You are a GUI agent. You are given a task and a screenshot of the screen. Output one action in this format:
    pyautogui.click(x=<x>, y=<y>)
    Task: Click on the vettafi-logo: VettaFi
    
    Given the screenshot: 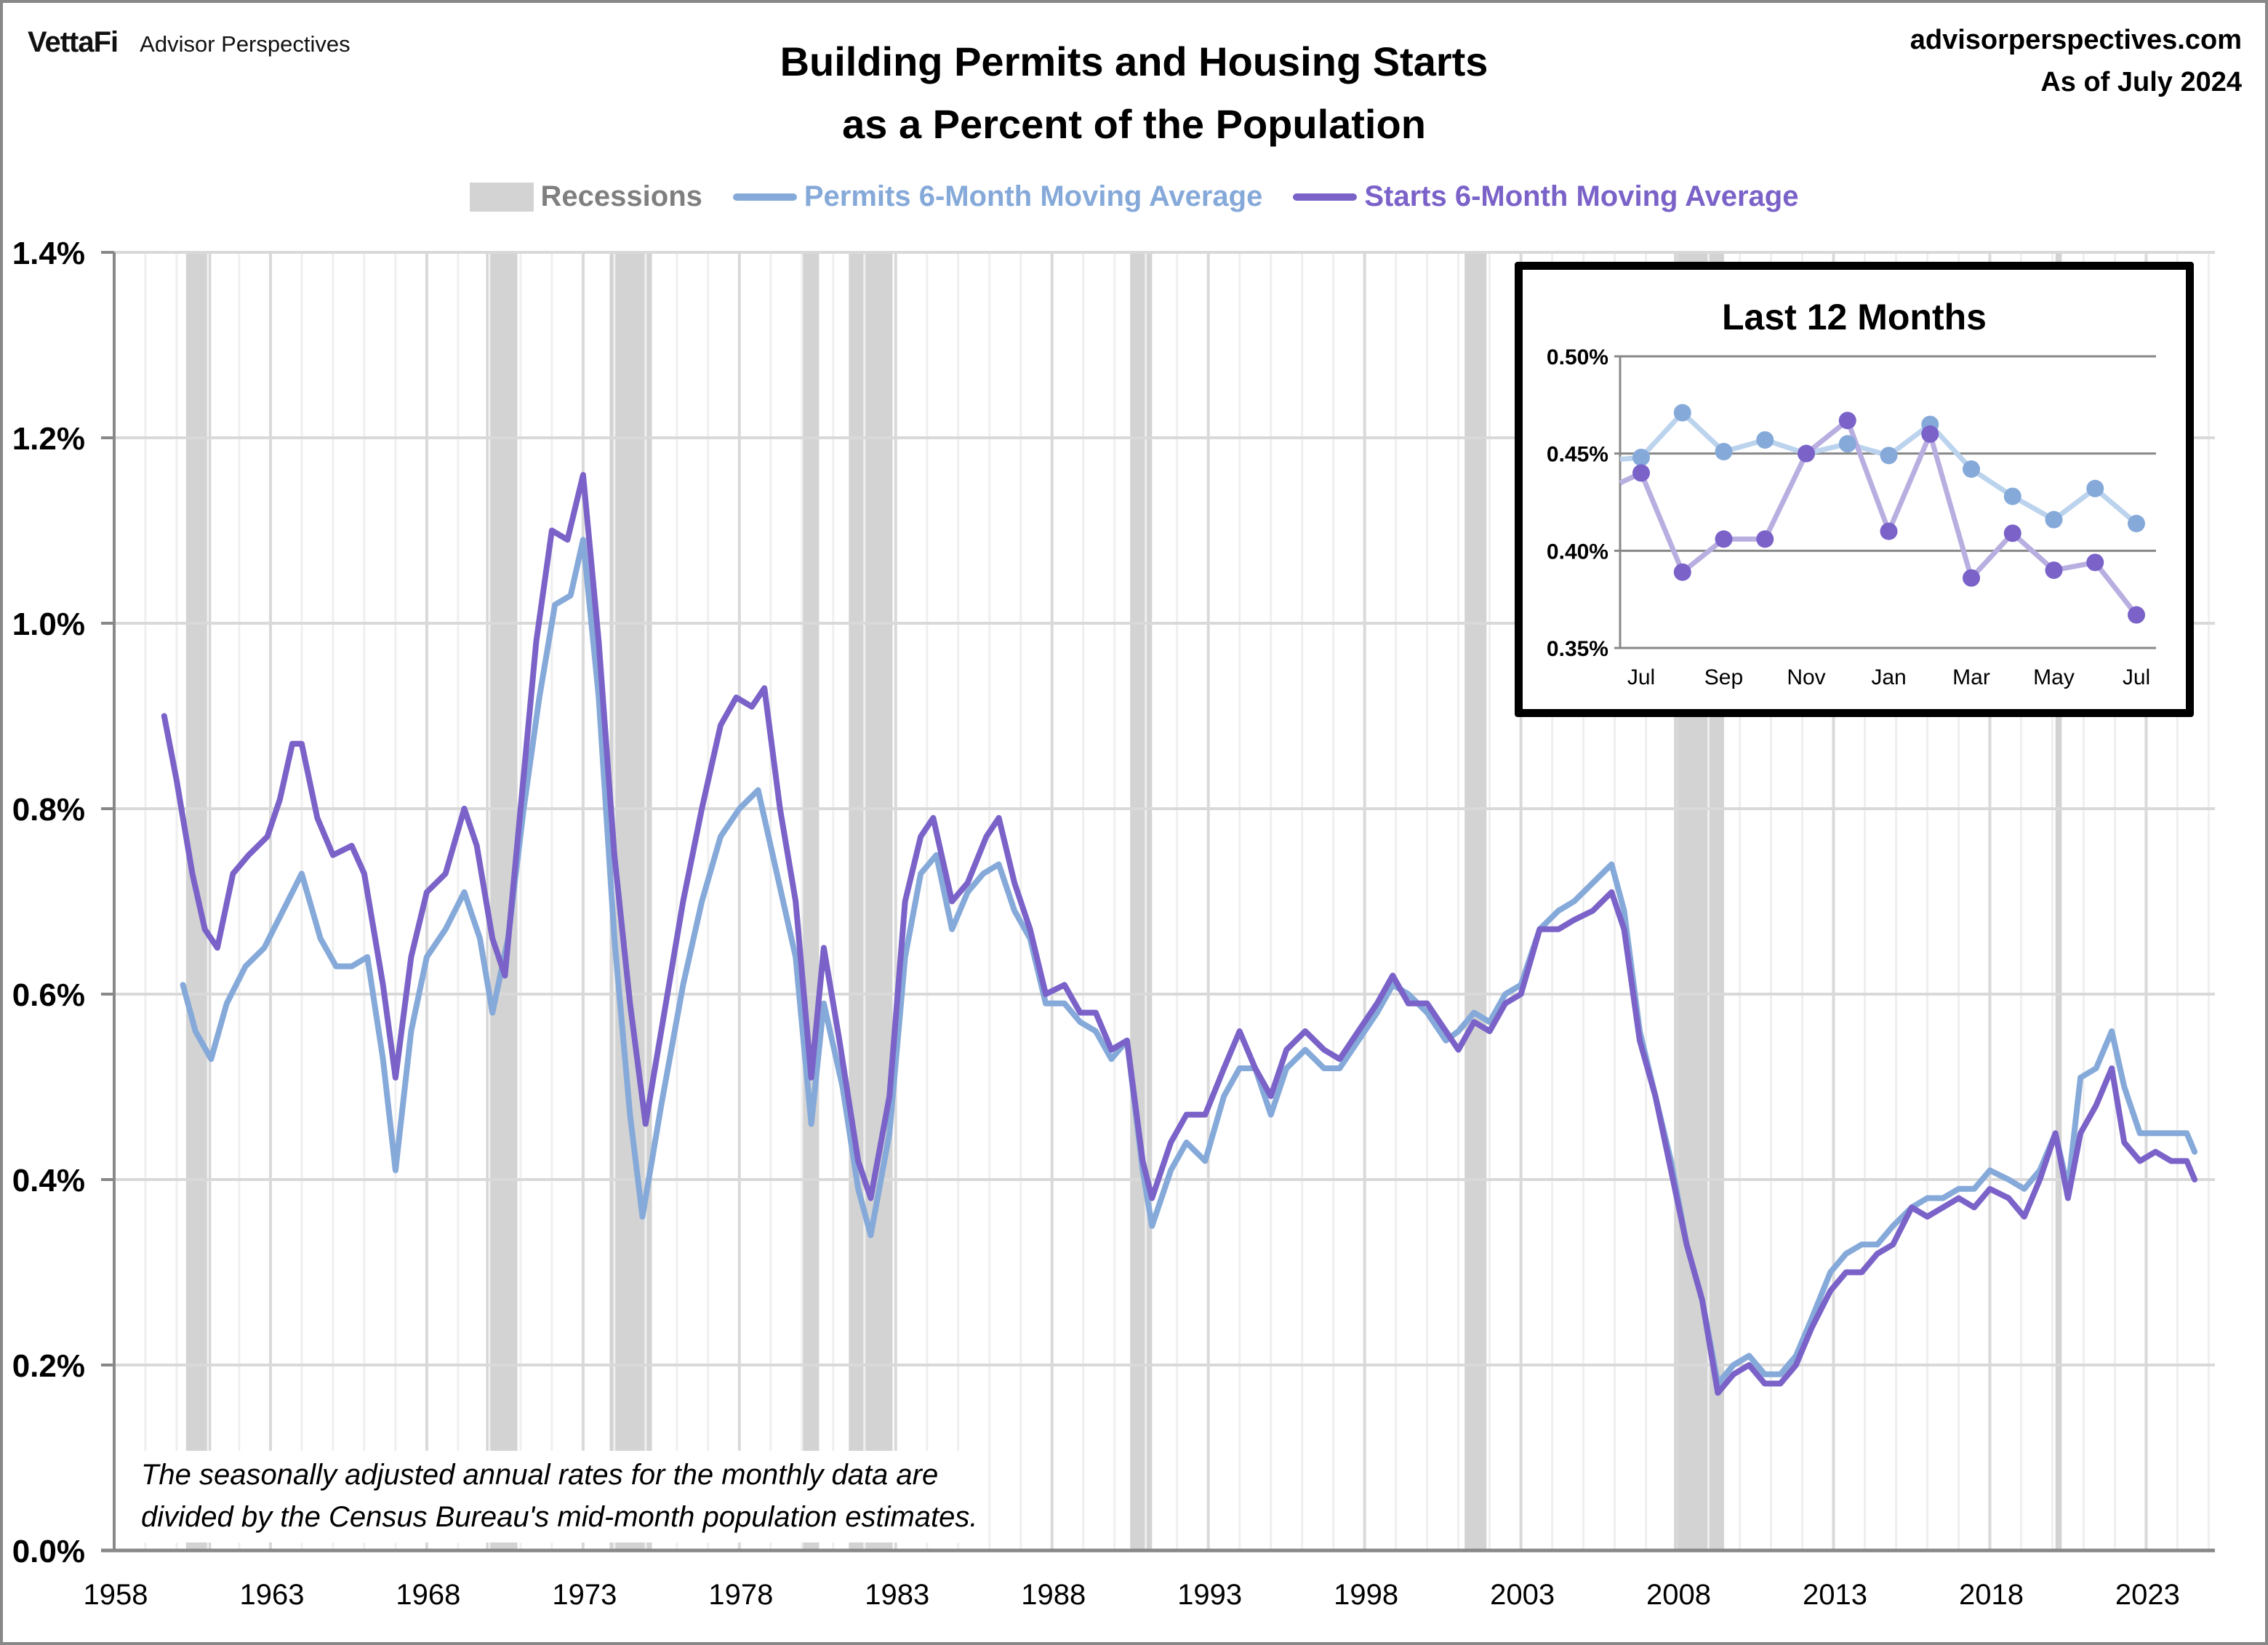 What is the action you would take?
    pyautogui.click(x=73, y=42)
    